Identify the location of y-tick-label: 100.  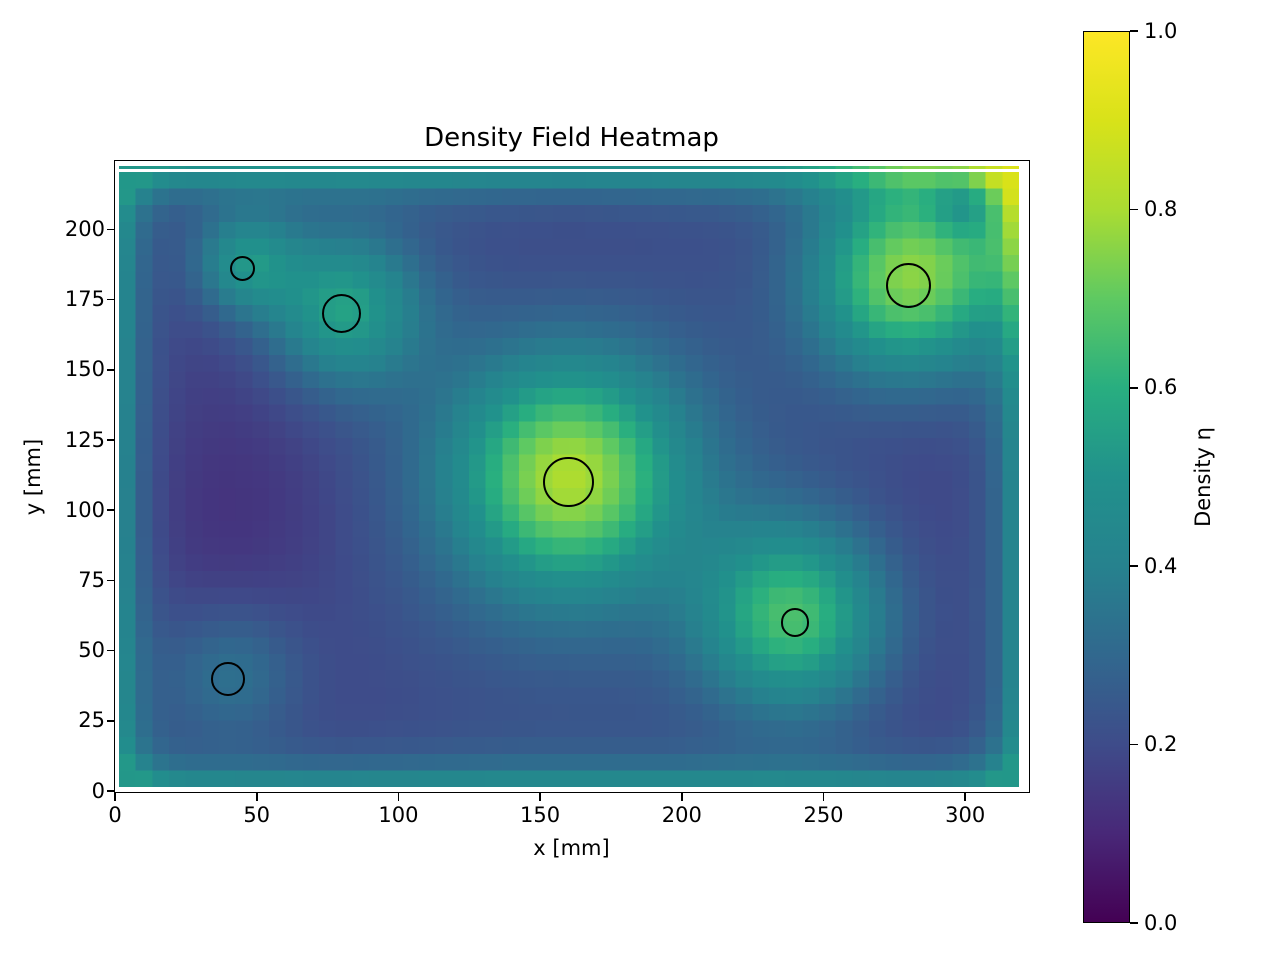
(84, 509).